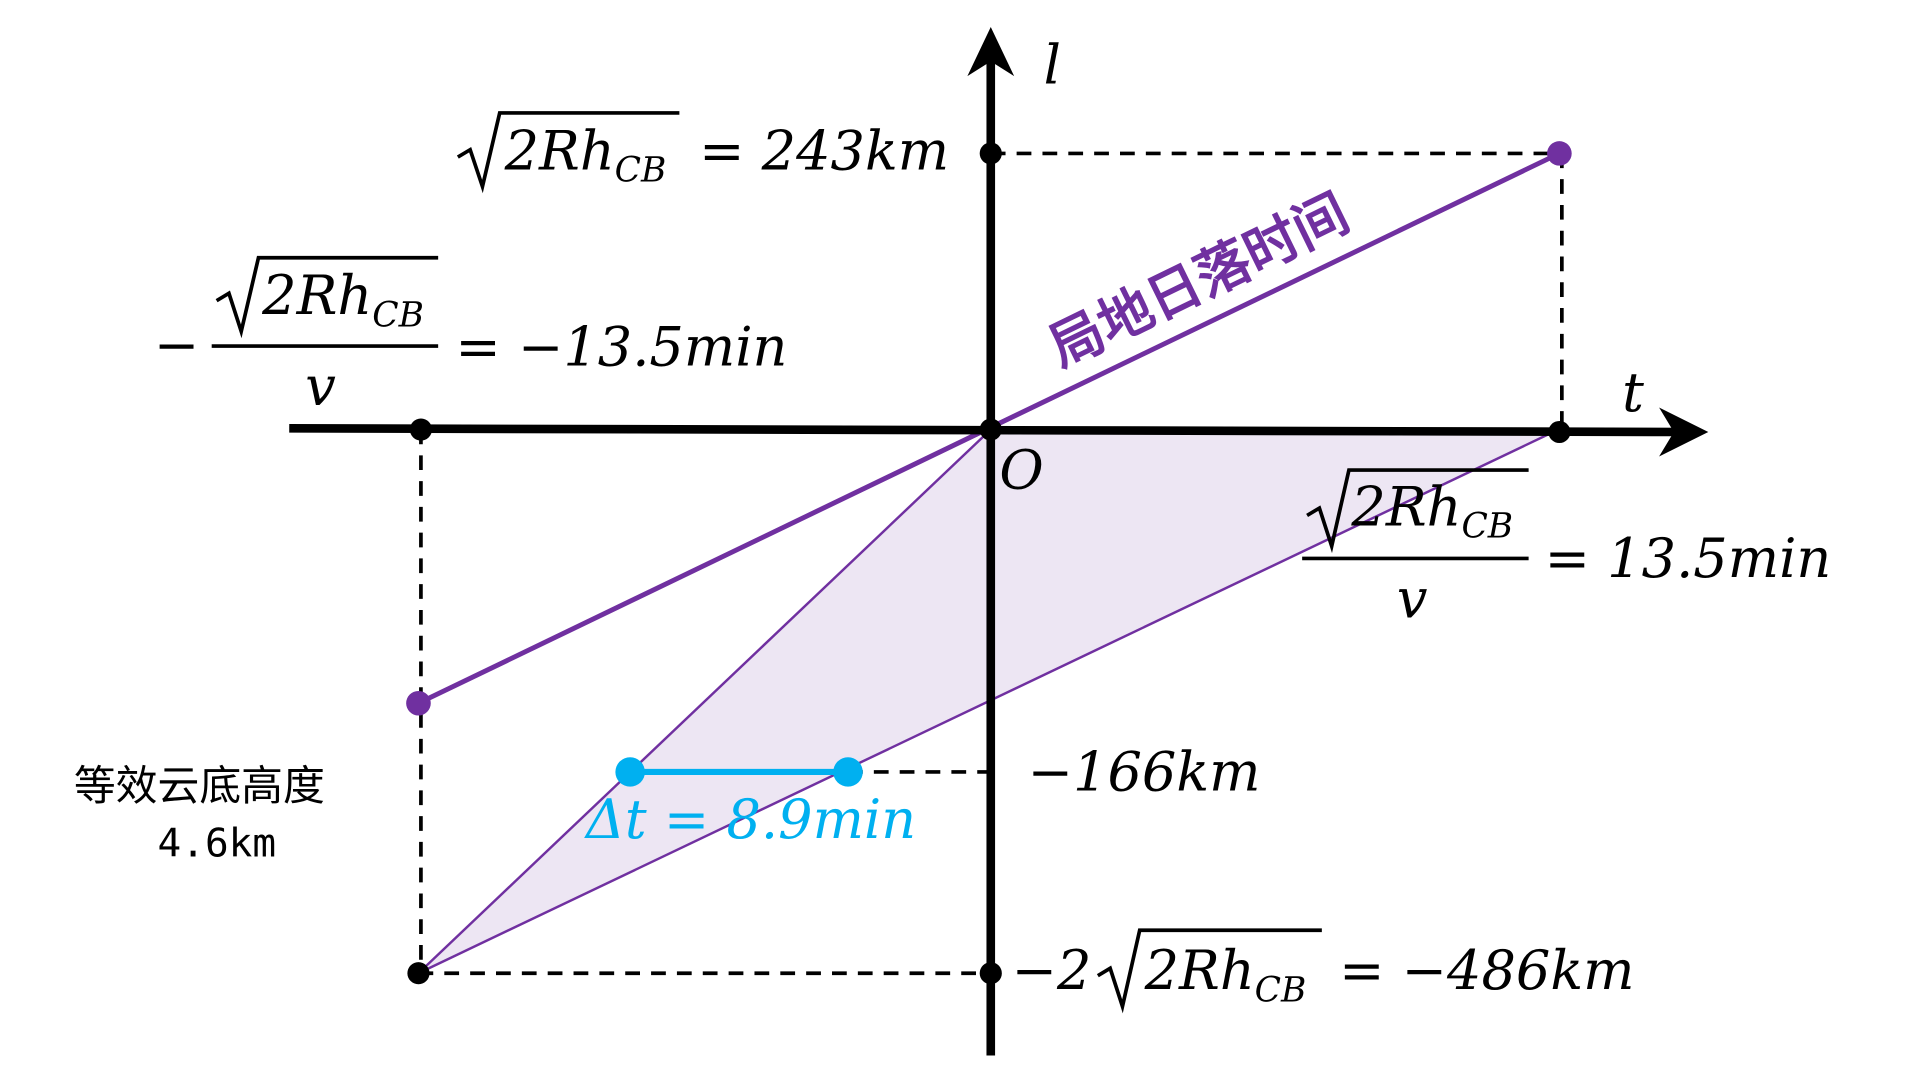 This screenshot has height=1080, width=1920. Describe the element at coordinates (1021, 470) in the screenshot. I see `origin-label: O` at that location.